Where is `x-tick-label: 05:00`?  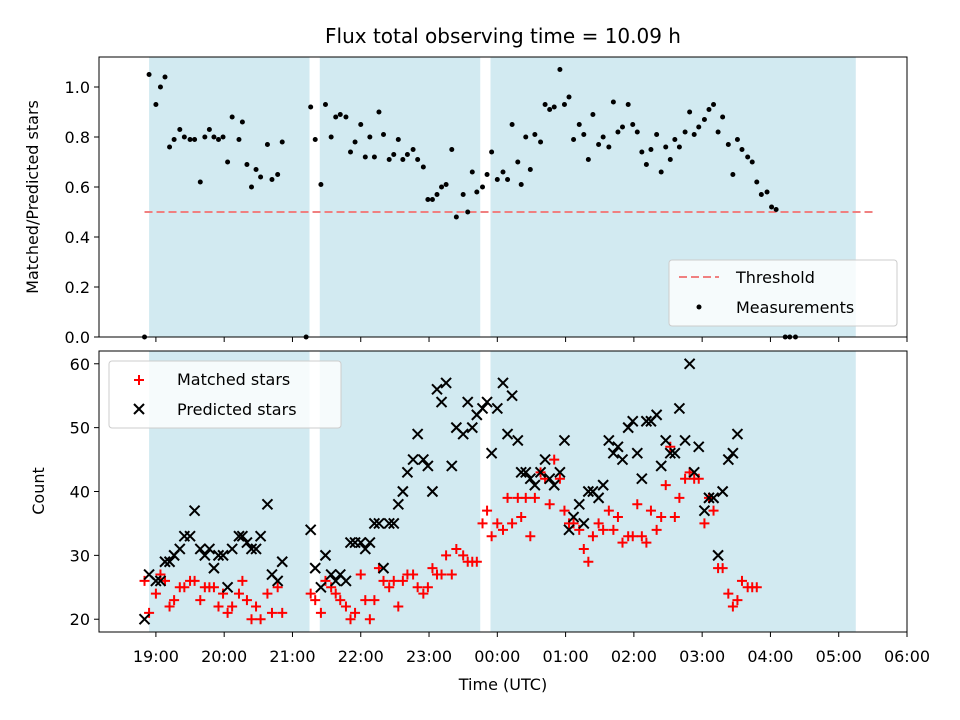 x-tick-label: 05:00 is located at coordinates (839, 656).